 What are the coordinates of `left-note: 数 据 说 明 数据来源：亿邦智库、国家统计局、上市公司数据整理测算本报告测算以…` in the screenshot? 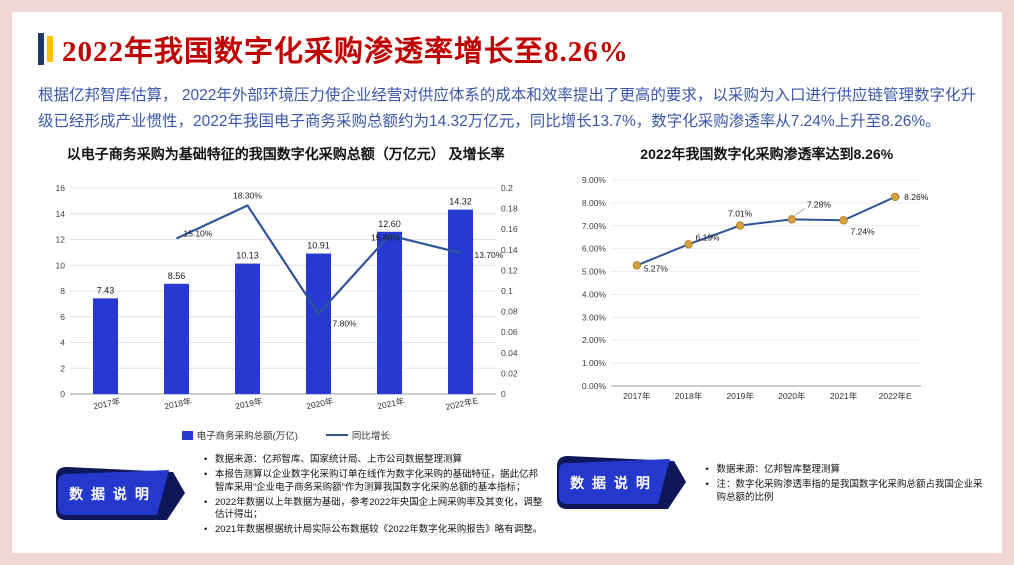 It's located at (285, 496).